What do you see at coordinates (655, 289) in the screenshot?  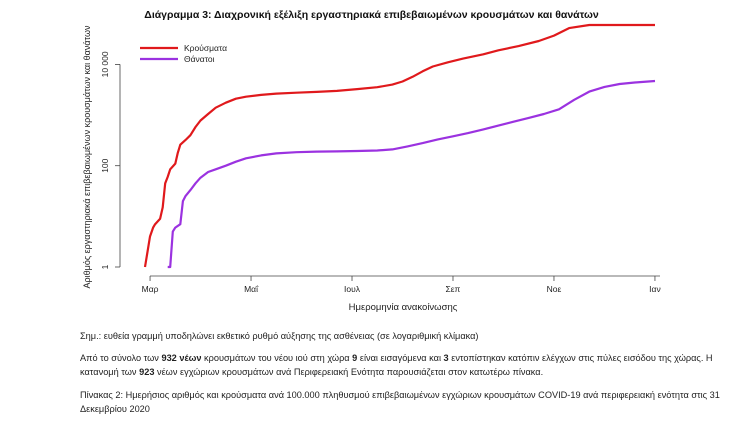 I see `x-tick-label: Ιαν` at bounding box center [655, 289].